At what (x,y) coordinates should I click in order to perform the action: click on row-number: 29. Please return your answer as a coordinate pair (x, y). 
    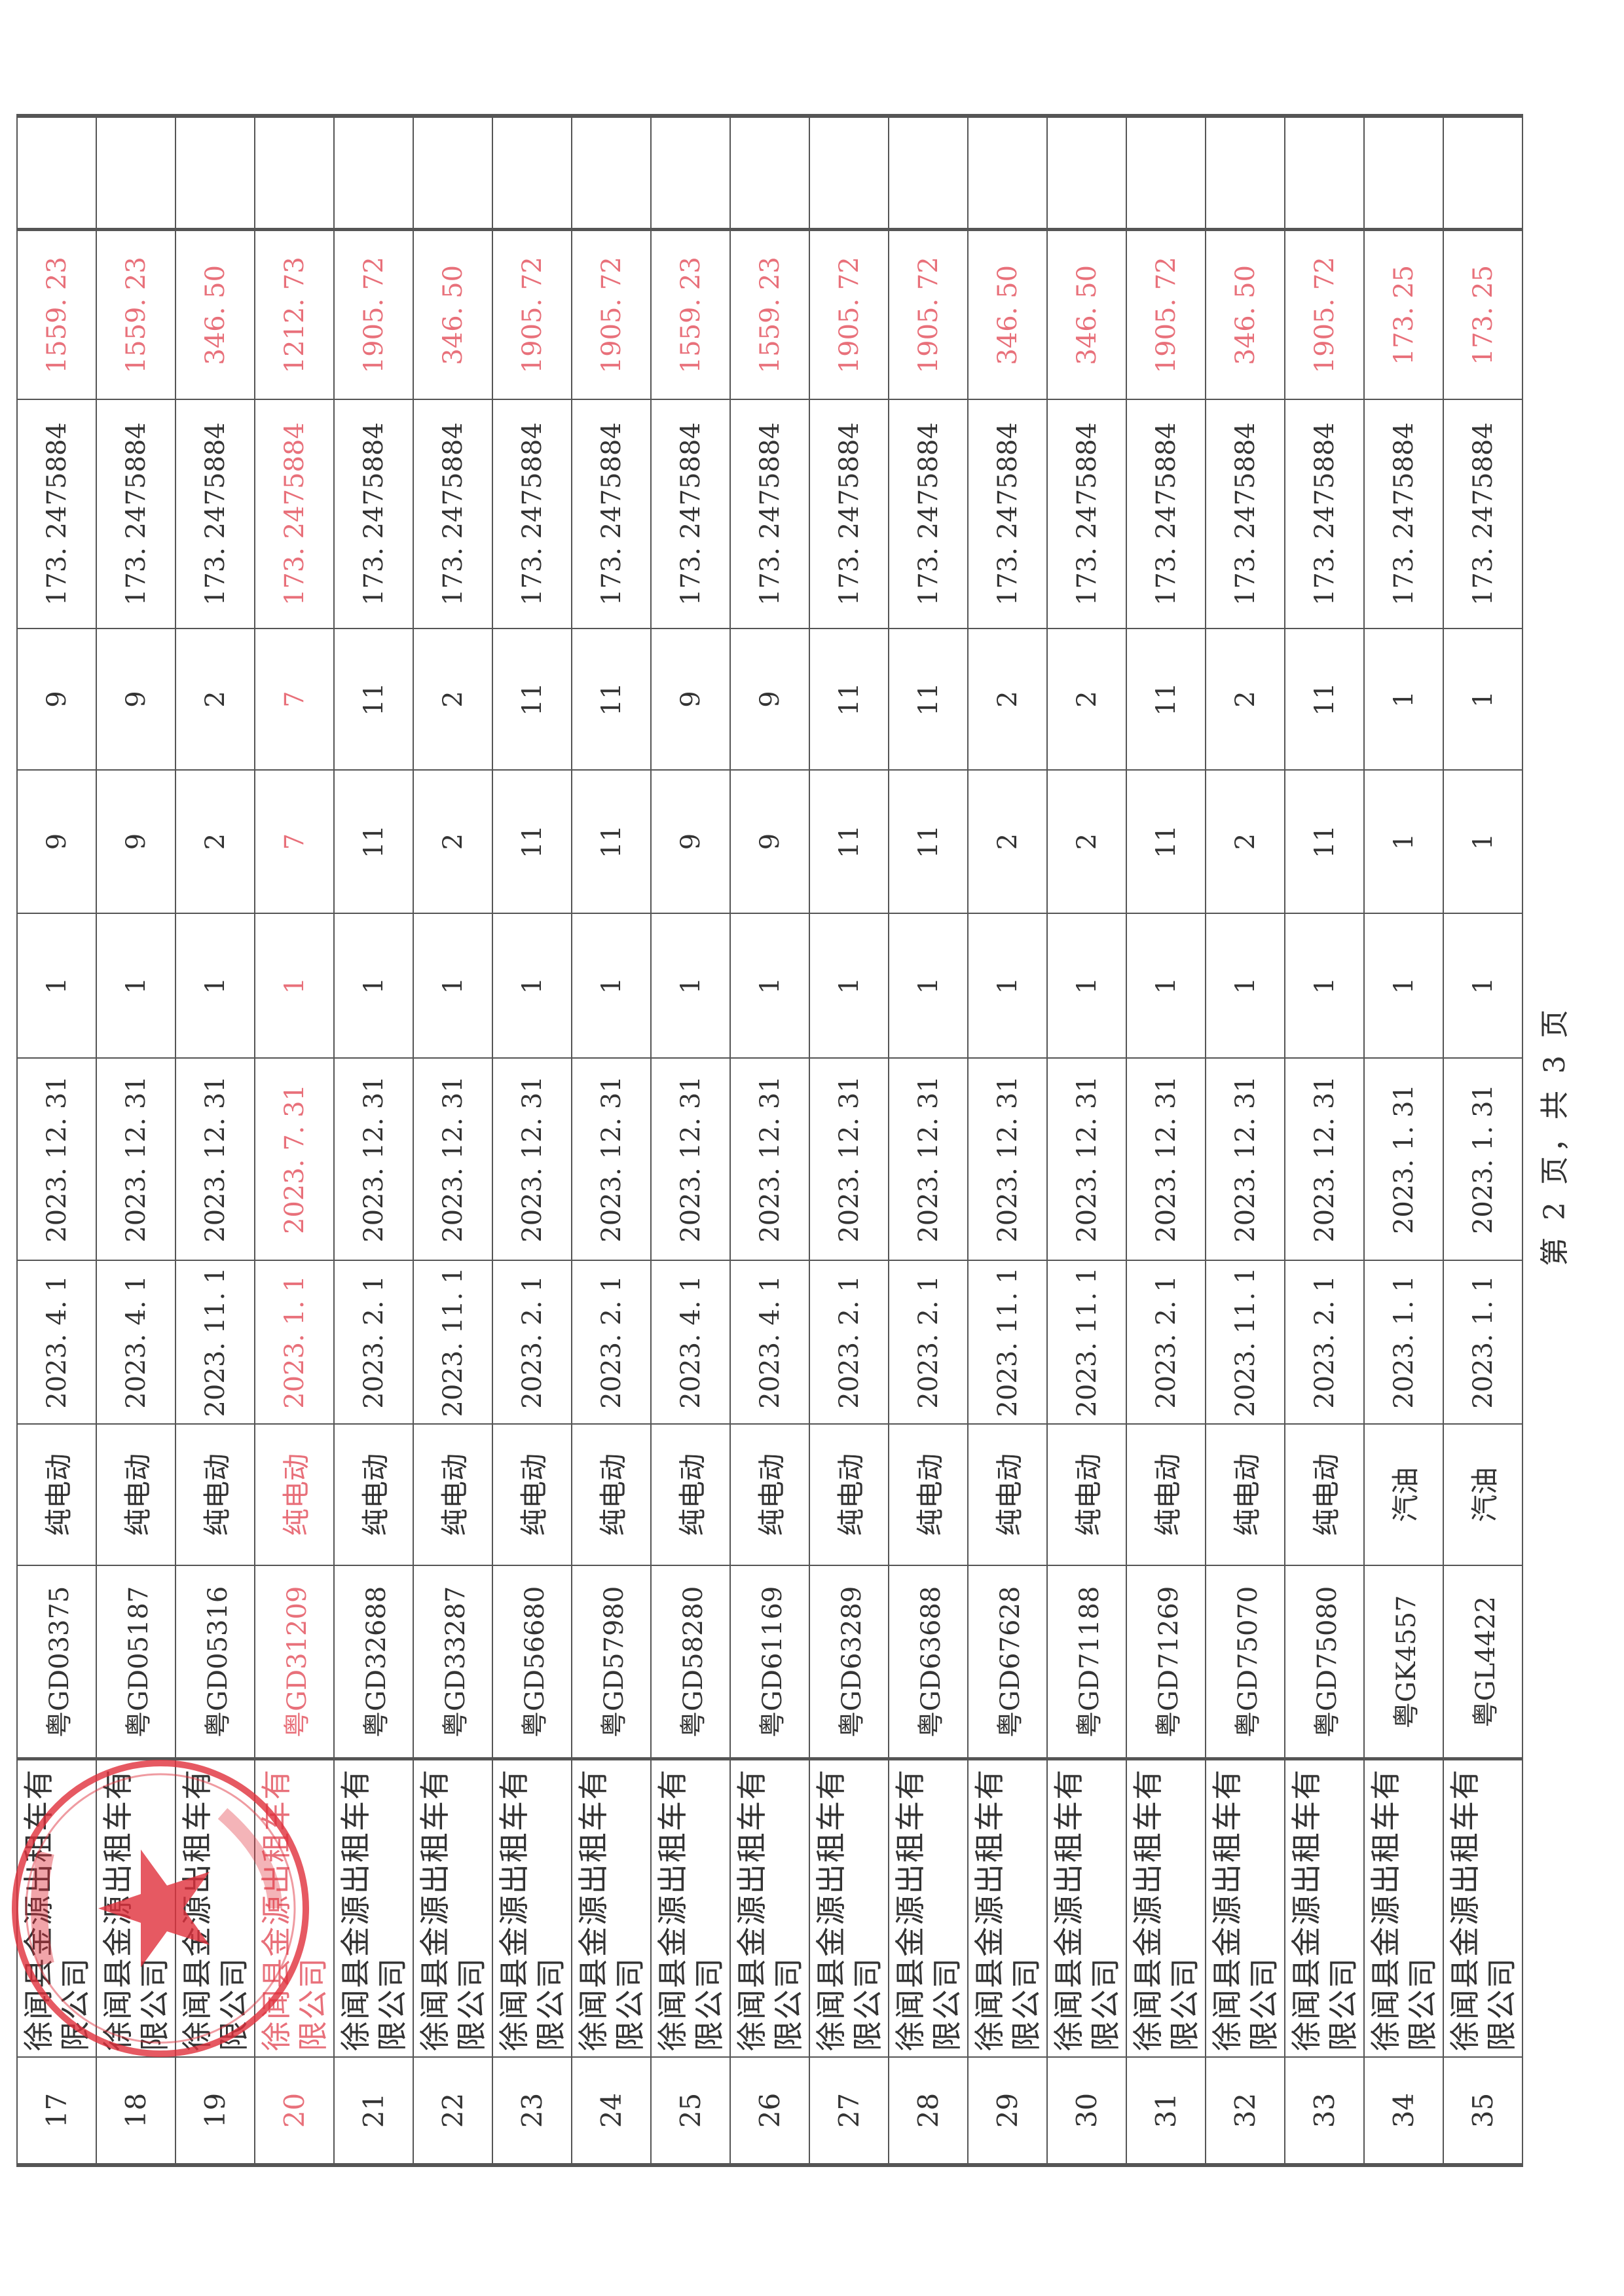
    Looking at the image, I should click on (1007, 2111).